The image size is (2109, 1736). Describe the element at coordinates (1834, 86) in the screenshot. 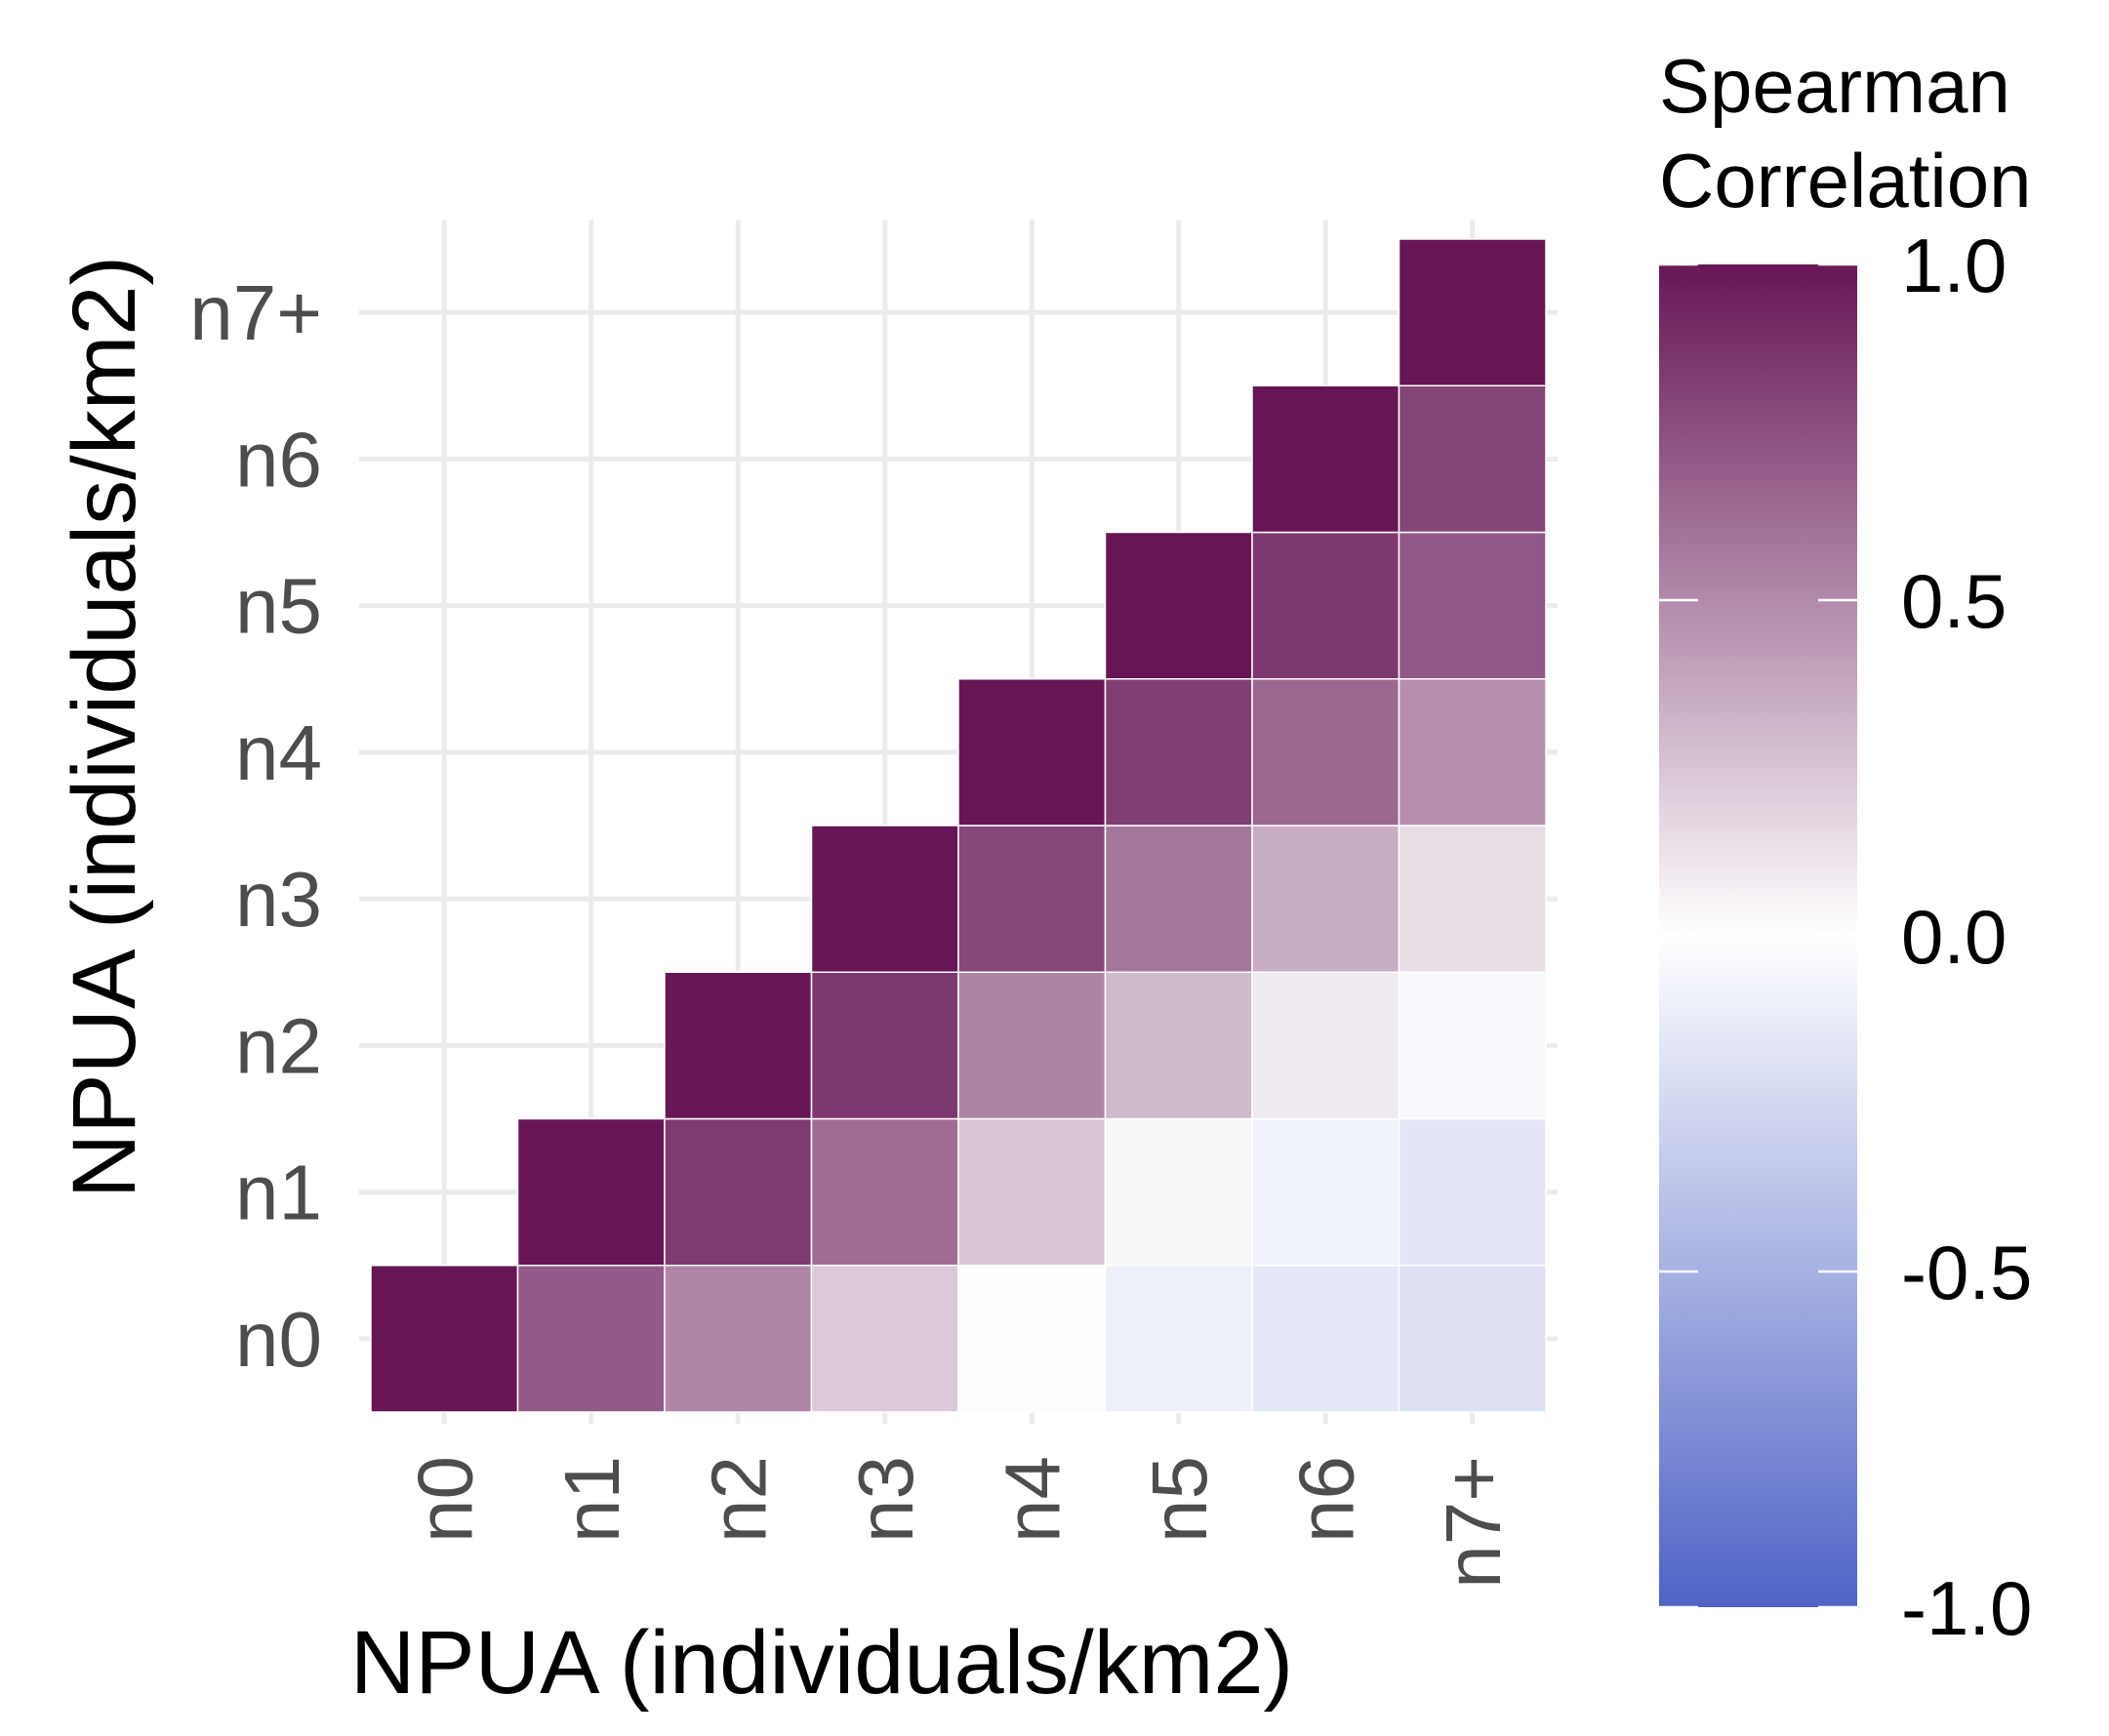

I see `legend-title-line-1: Spearman` at that location.